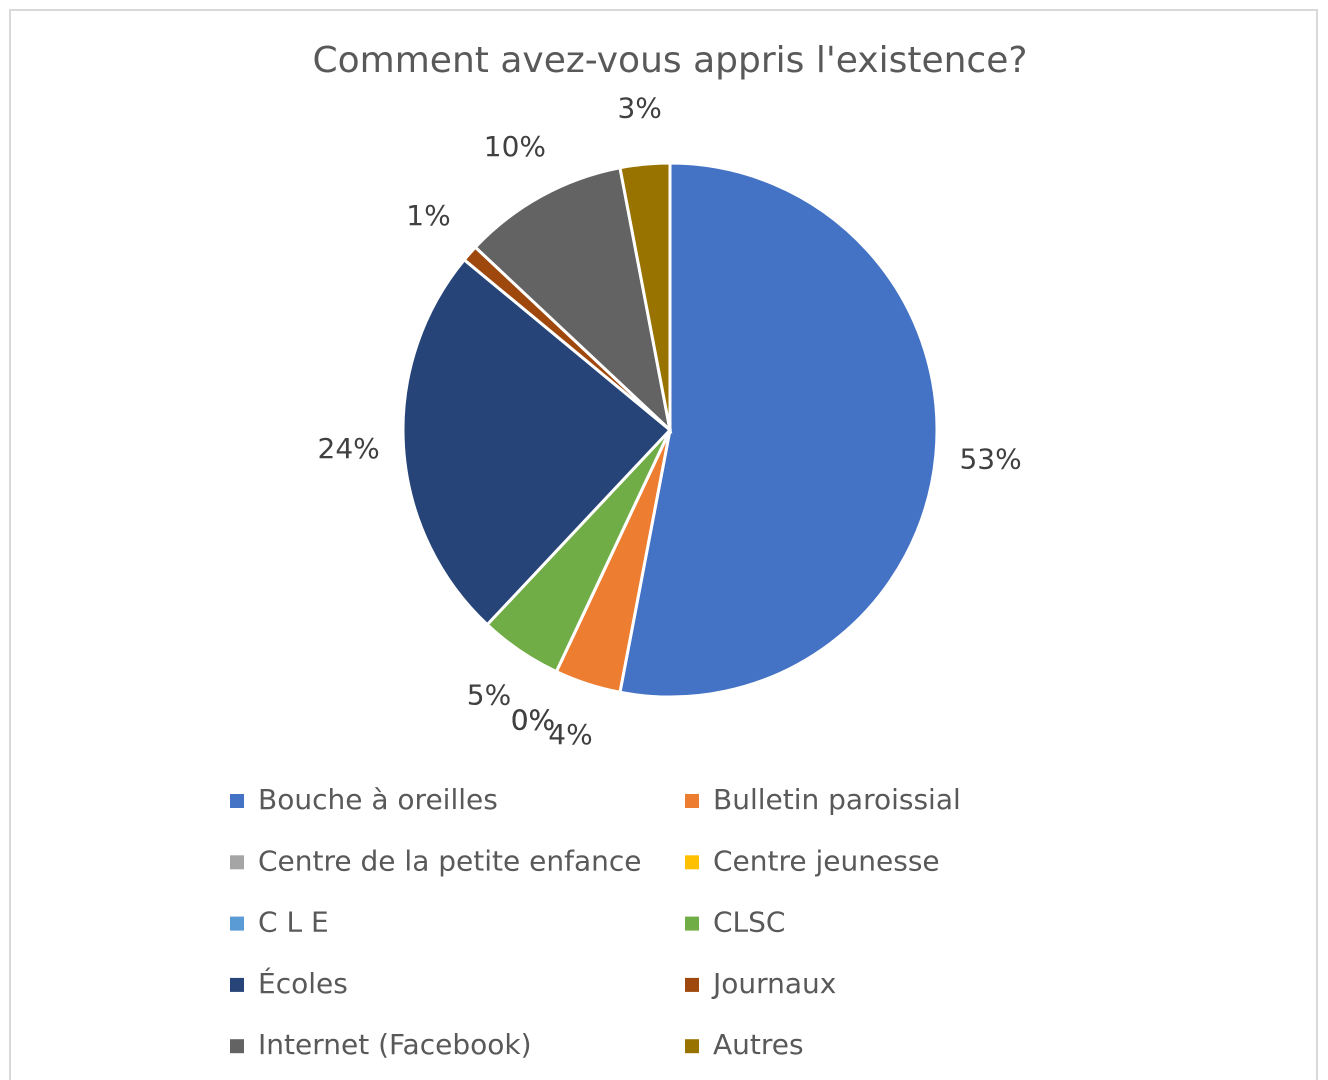  Describe the element at coordinates (489, 694) in the screenshot. I see `data-label: 5%` at that location.